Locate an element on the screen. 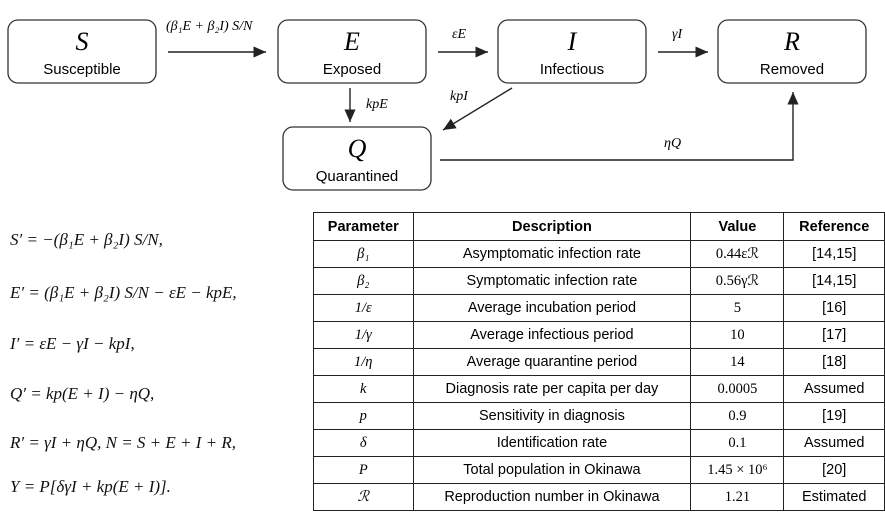  node-q: Q Quarantined is located at coordinates (357, 158).